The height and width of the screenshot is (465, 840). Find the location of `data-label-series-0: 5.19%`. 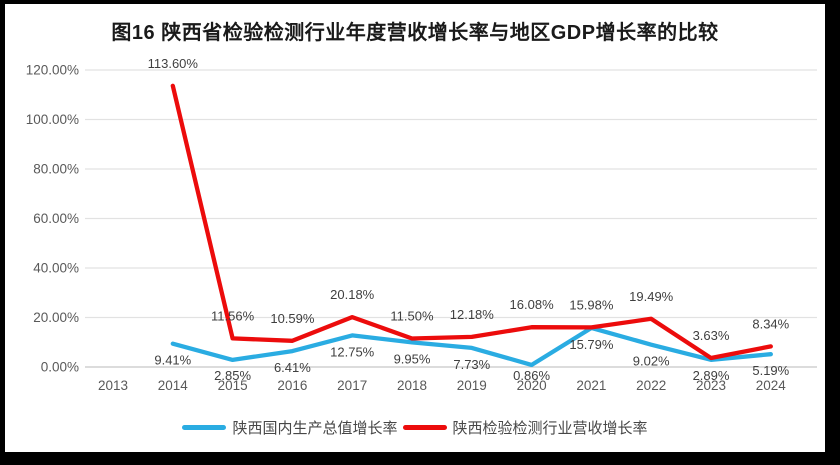

data-label-series-0: 5.19% is located at coordinates (770, 370).